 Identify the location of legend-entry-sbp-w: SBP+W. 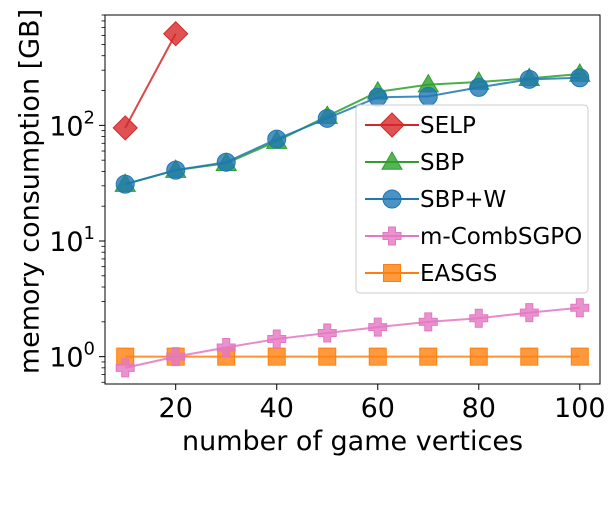
(435, 200).